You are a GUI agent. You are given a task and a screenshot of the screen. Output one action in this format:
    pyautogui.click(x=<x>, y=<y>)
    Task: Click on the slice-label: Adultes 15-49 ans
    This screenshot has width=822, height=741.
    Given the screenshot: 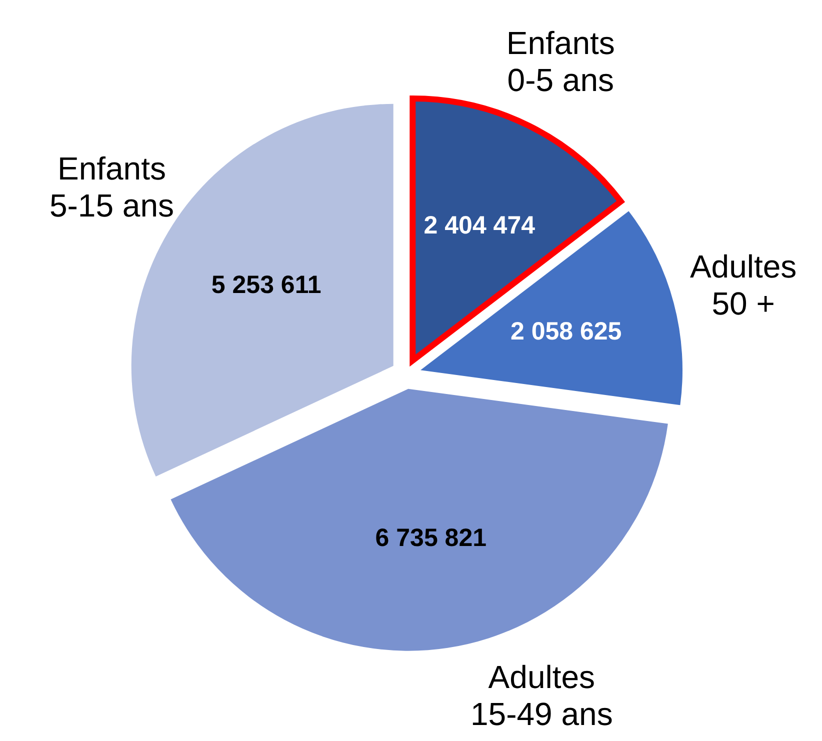 What is the action you would take?
    pyautogui.click(x=541, y=695)
    